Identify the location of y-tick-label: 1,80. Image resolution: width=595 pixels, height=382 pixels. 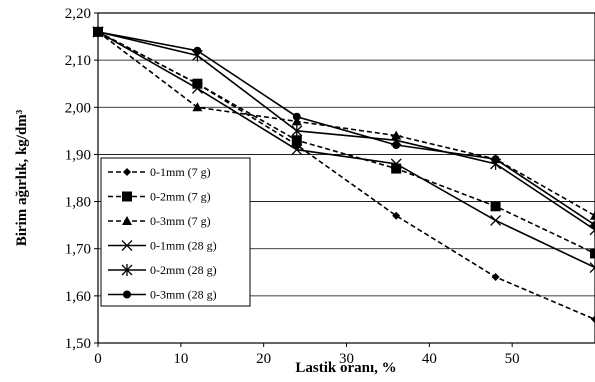
(78, 203).